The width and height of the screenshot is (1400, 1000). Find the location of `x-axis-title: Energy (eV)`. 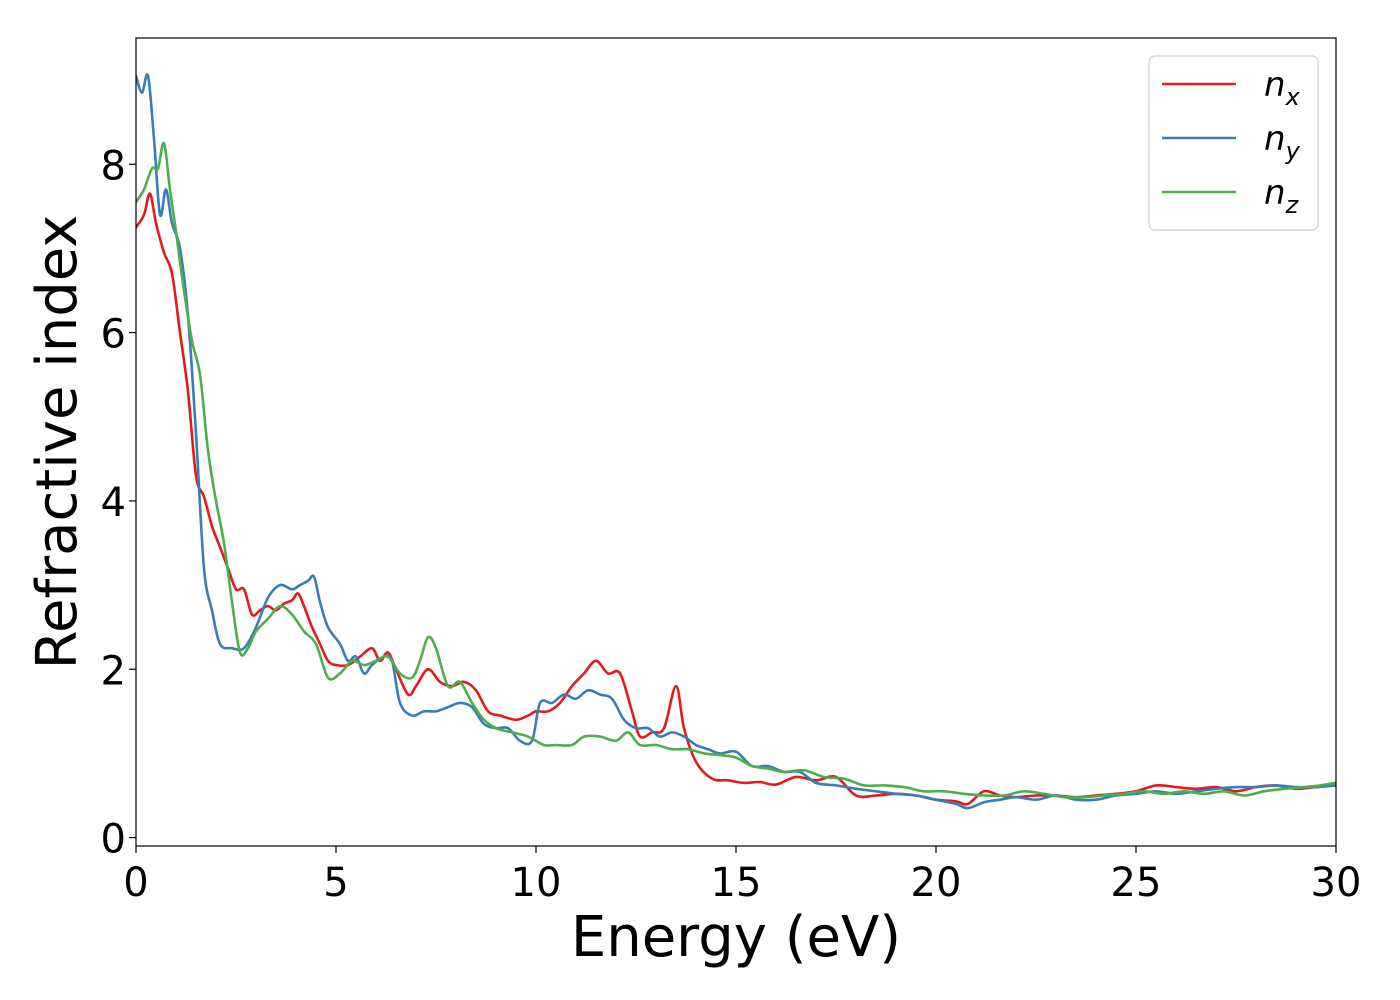

x-axis-title: Energy (eV) is located at coordinates (736, 937).